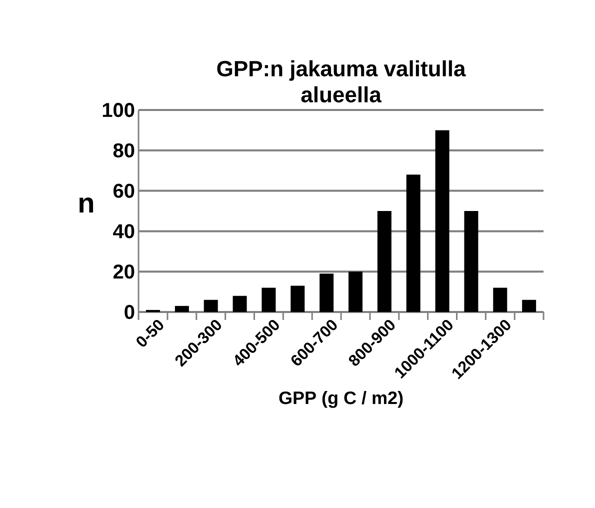 Image resolution: width=595 pixels, height=508 pixels. Describe the element at coordinates (150, 333) in the screenshot. I see `x-tick-label: 0-50` at that location.